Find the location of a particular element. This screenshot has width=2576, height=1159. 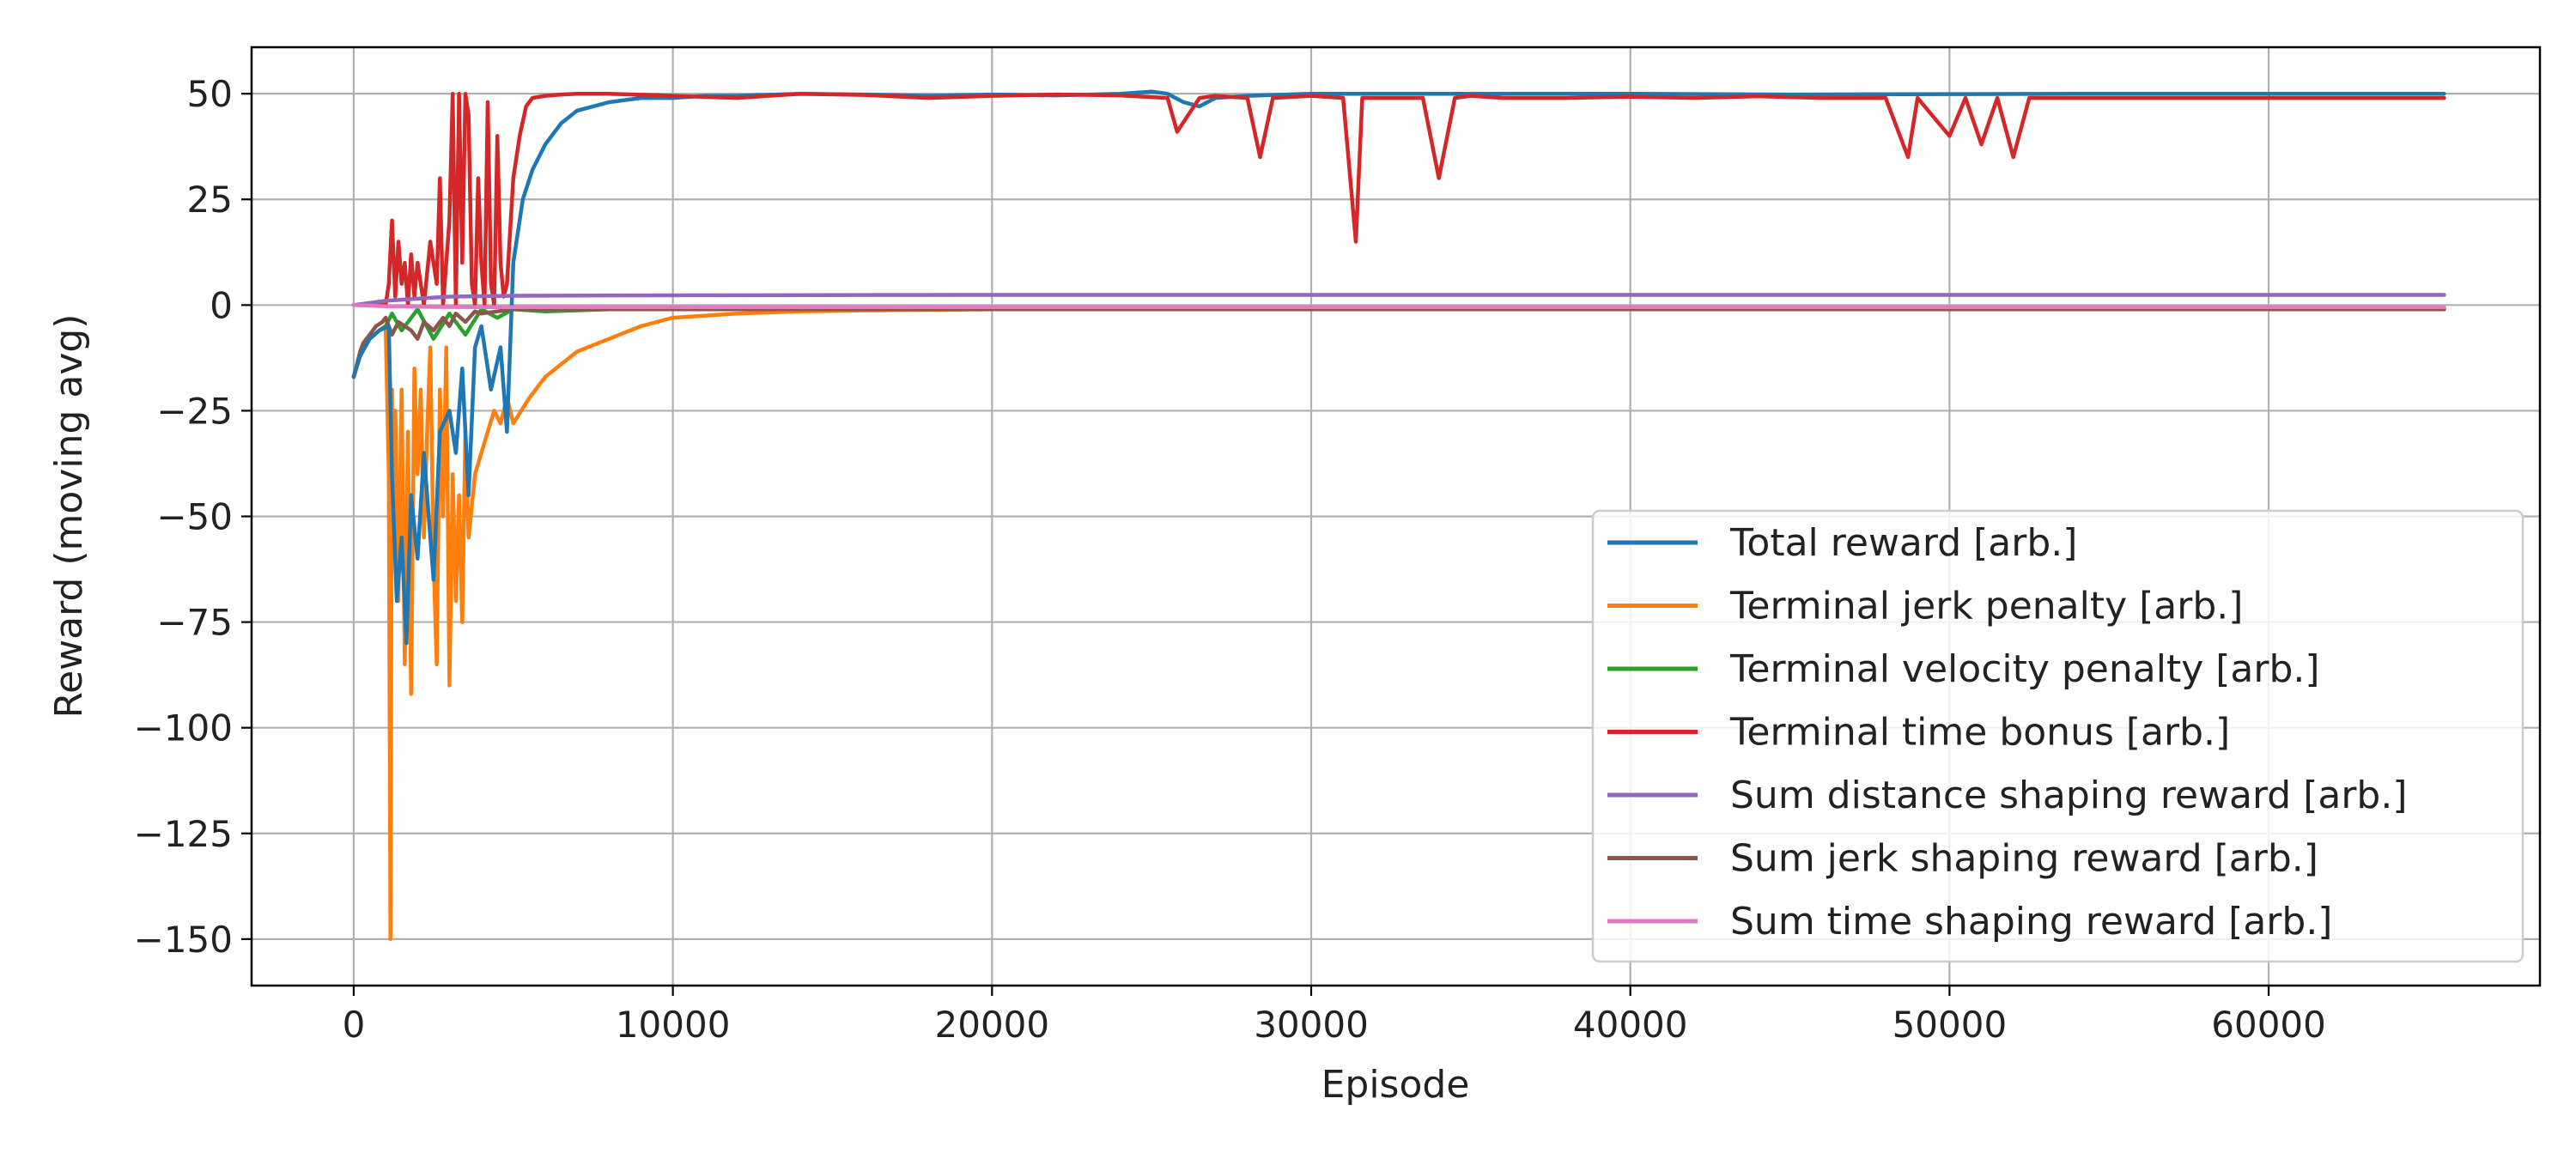

y-tick-label: 50 is located at coordinates (210, 94).